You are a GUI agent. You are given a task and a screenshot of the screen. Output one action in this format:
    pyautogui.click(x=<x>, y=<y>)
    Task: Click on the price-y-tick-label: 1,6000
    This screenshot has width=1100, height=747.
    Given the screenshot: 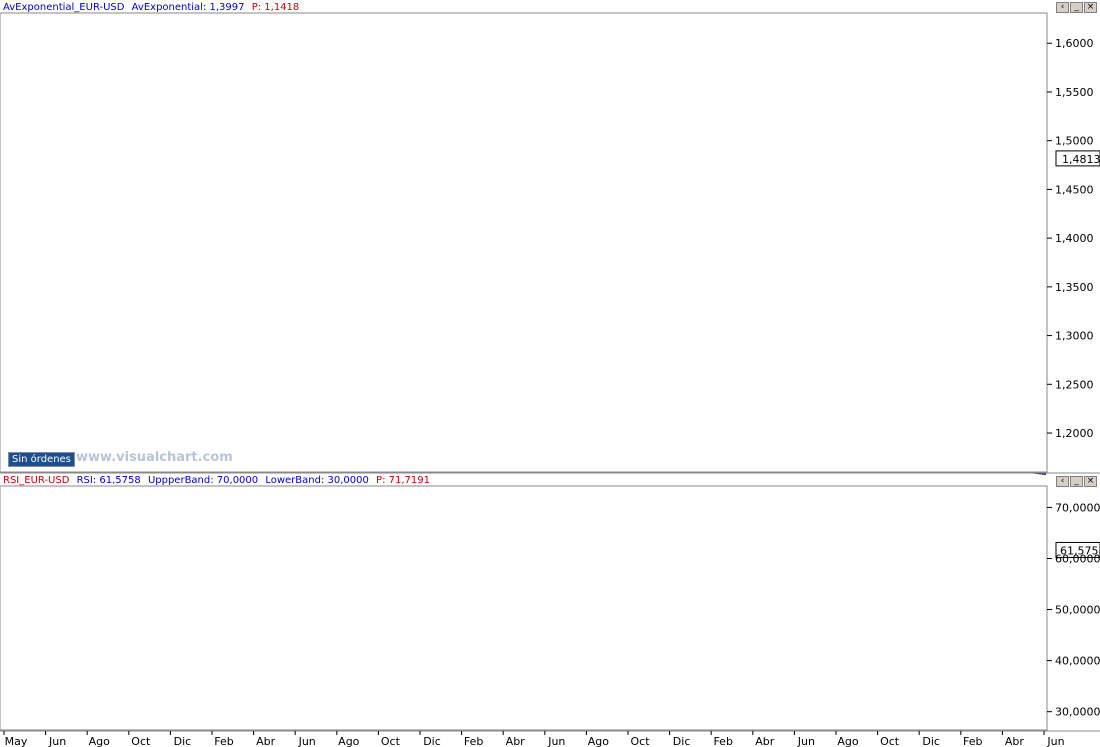 What is the action you would take?
    pyautogui.click(x=1074, y=43)
    